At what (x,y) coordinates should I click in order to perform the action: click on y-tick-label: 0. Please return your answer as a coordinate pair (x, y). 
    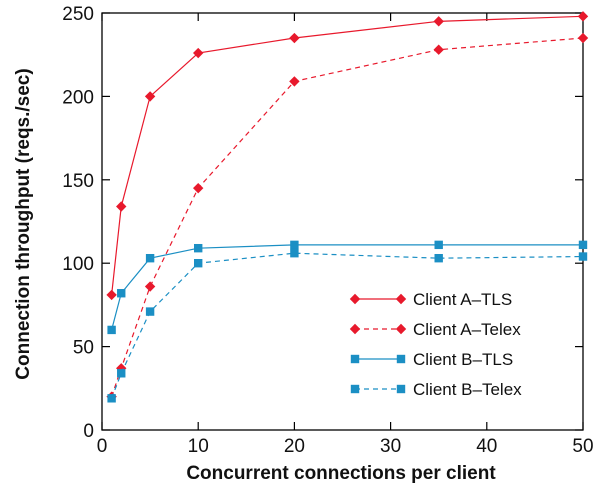
    Looking at the image, I should click on (88, 431).